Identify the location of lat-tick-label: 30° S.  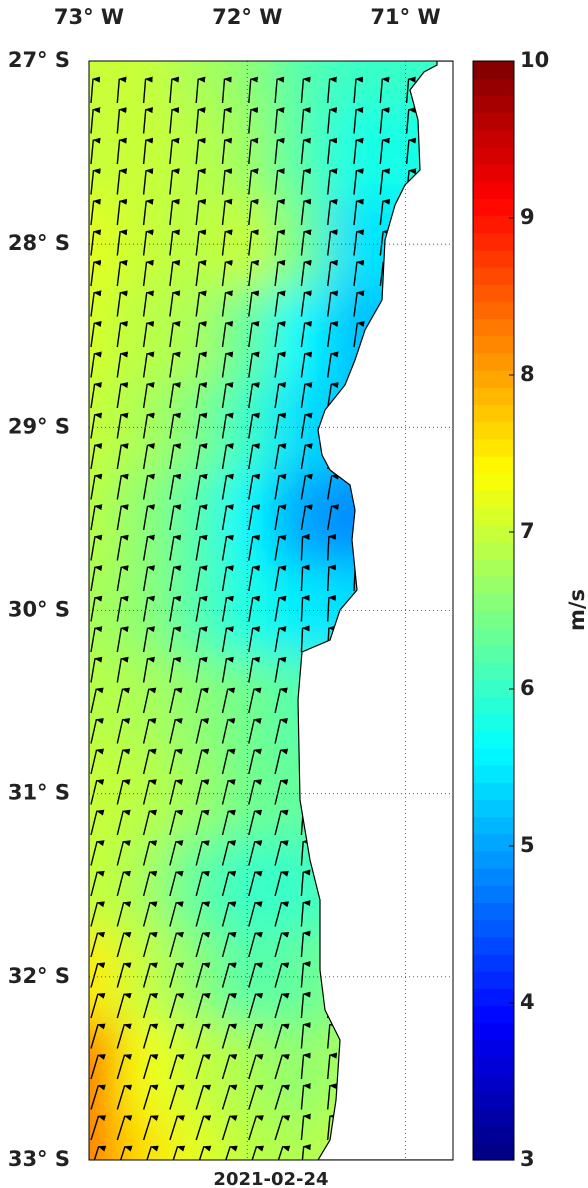
(39, 610).